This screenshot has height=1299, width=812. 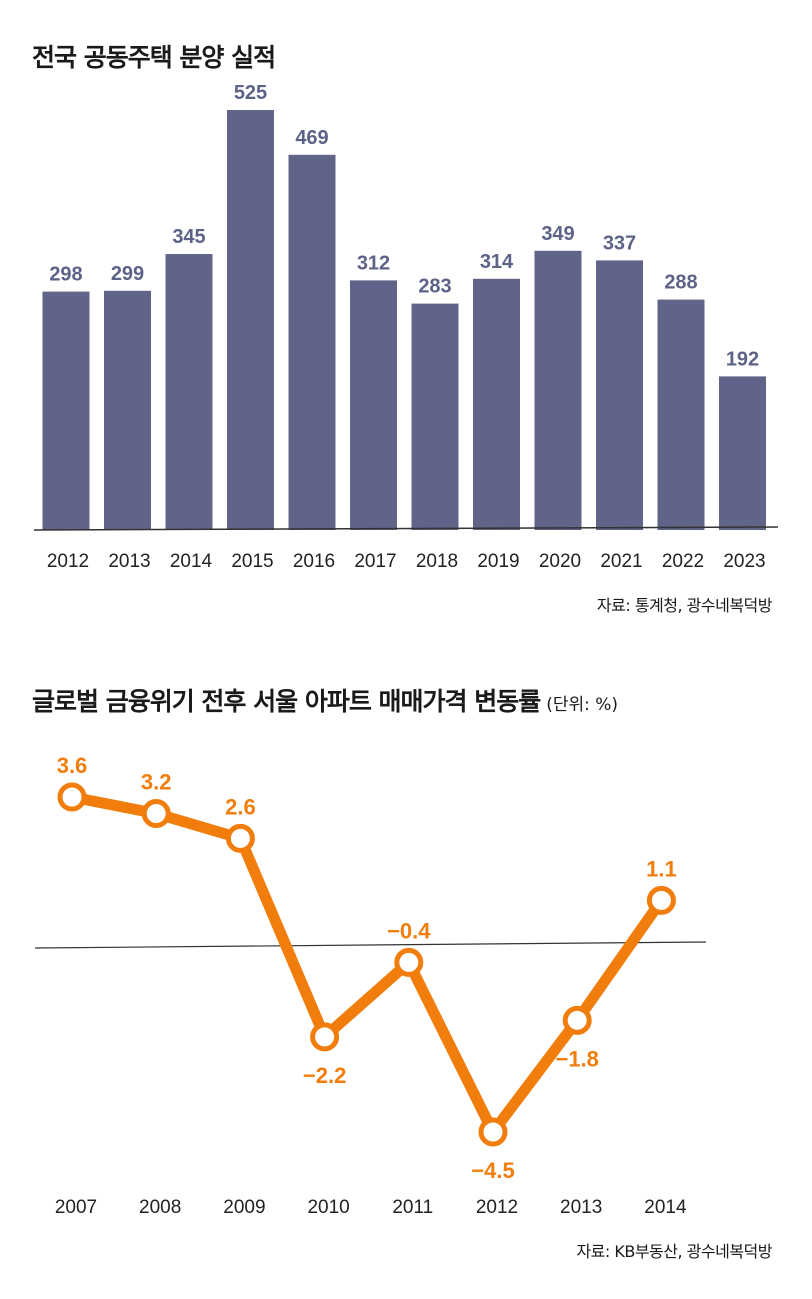 I want to click on data-point-2014, so click(x=661, y=900).